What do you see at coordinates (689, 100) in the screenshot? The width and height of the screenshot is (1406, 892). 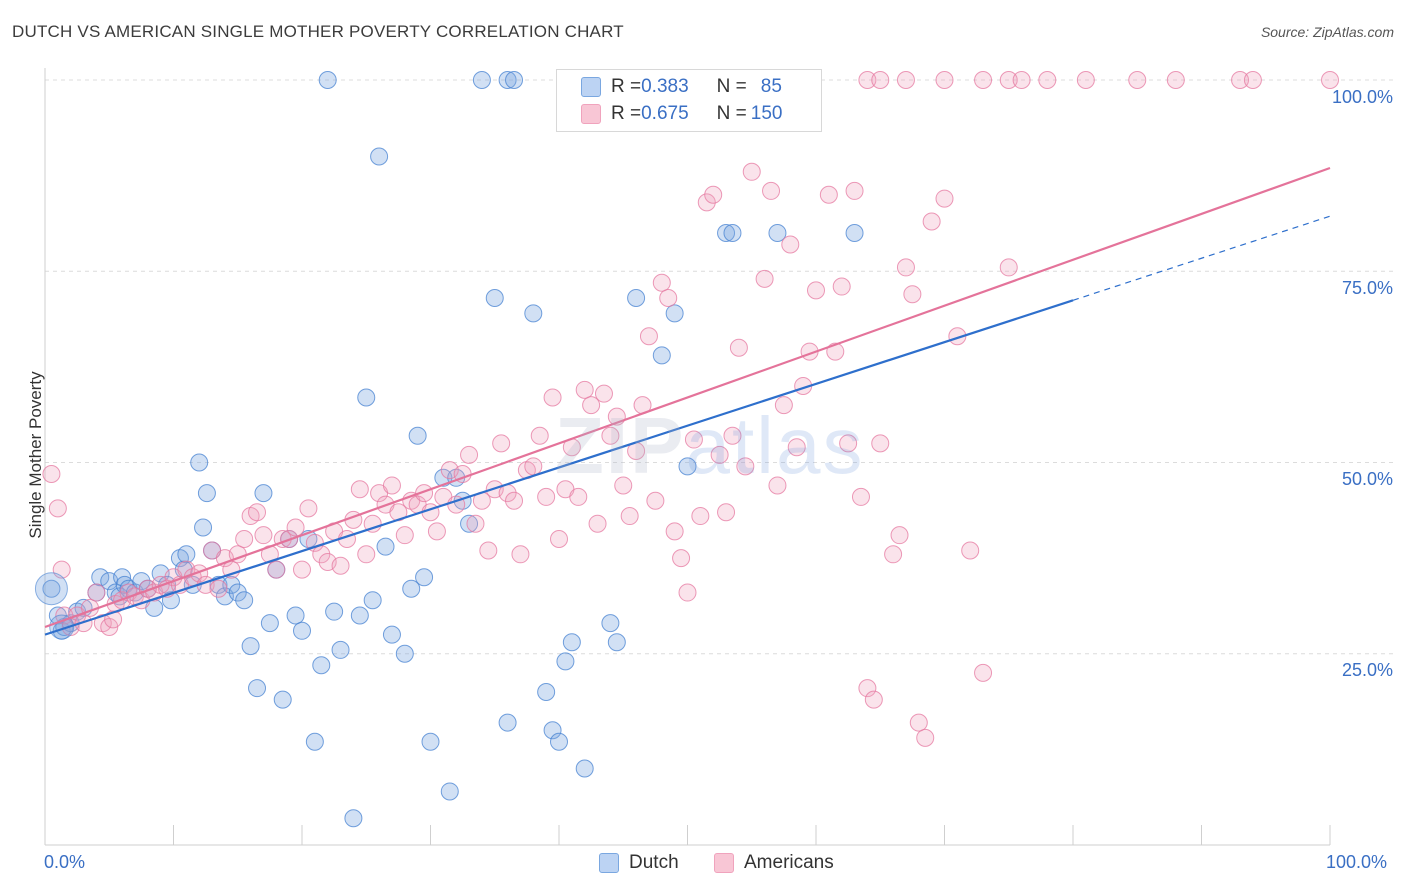 I see `correlation-legend: R = 0.383 N = 85 R = 0.675 N = 150` at bounding box center [689, 100].